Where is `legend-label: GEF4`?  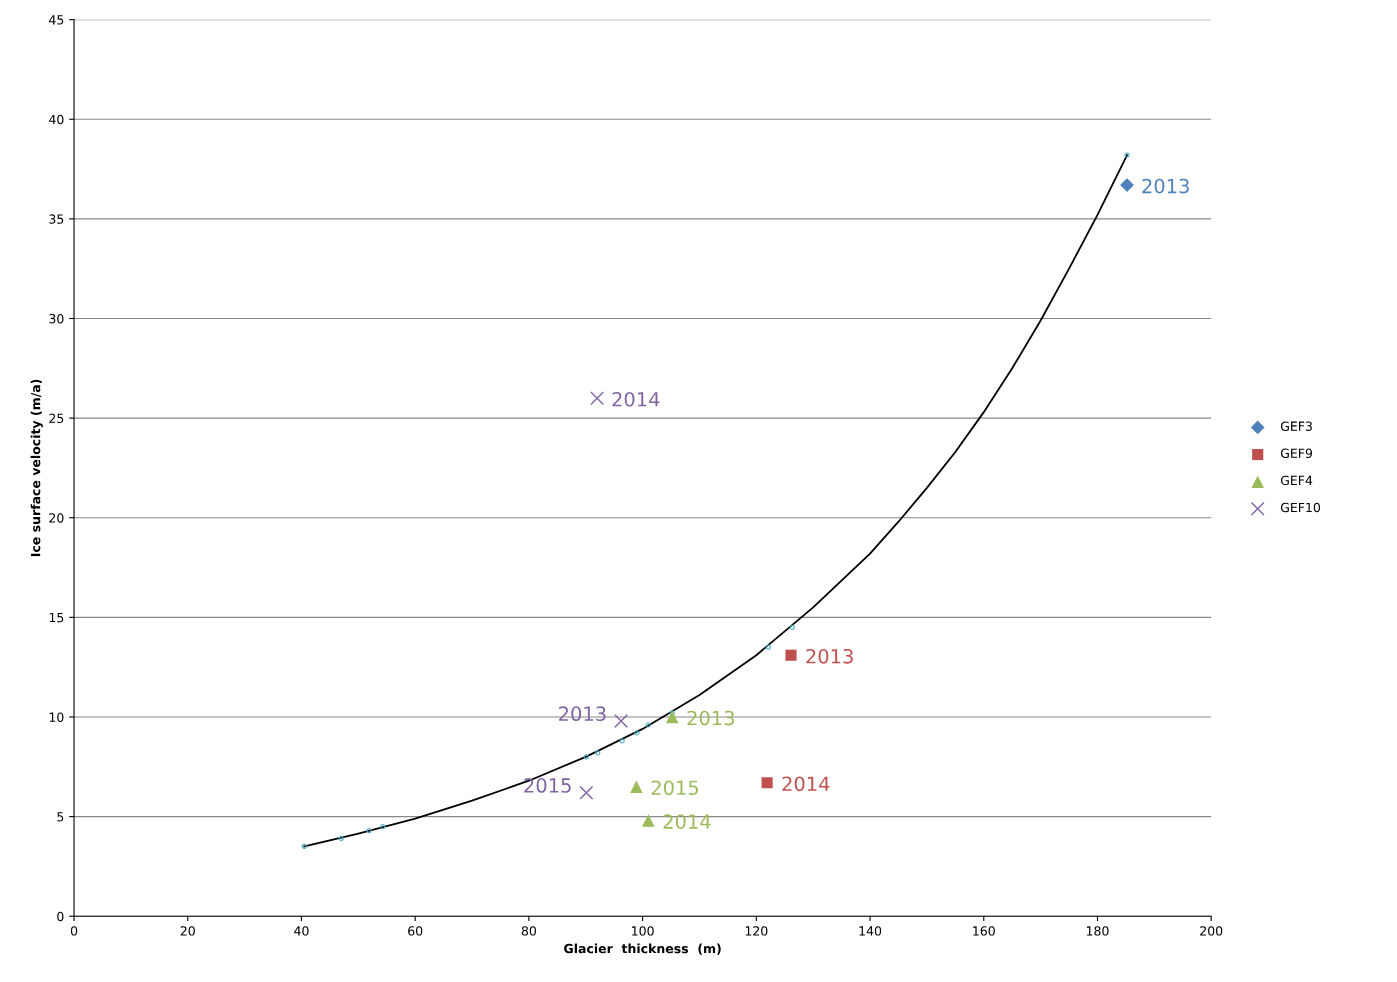
legend-label: GEF4 is located at coordinates (1296, 480).